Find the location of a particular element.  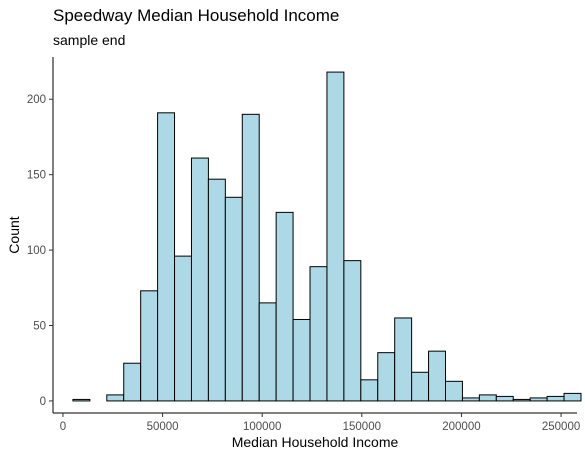

y-ticks: 0 50 100 150 200 is located at coordinates (40, 251).